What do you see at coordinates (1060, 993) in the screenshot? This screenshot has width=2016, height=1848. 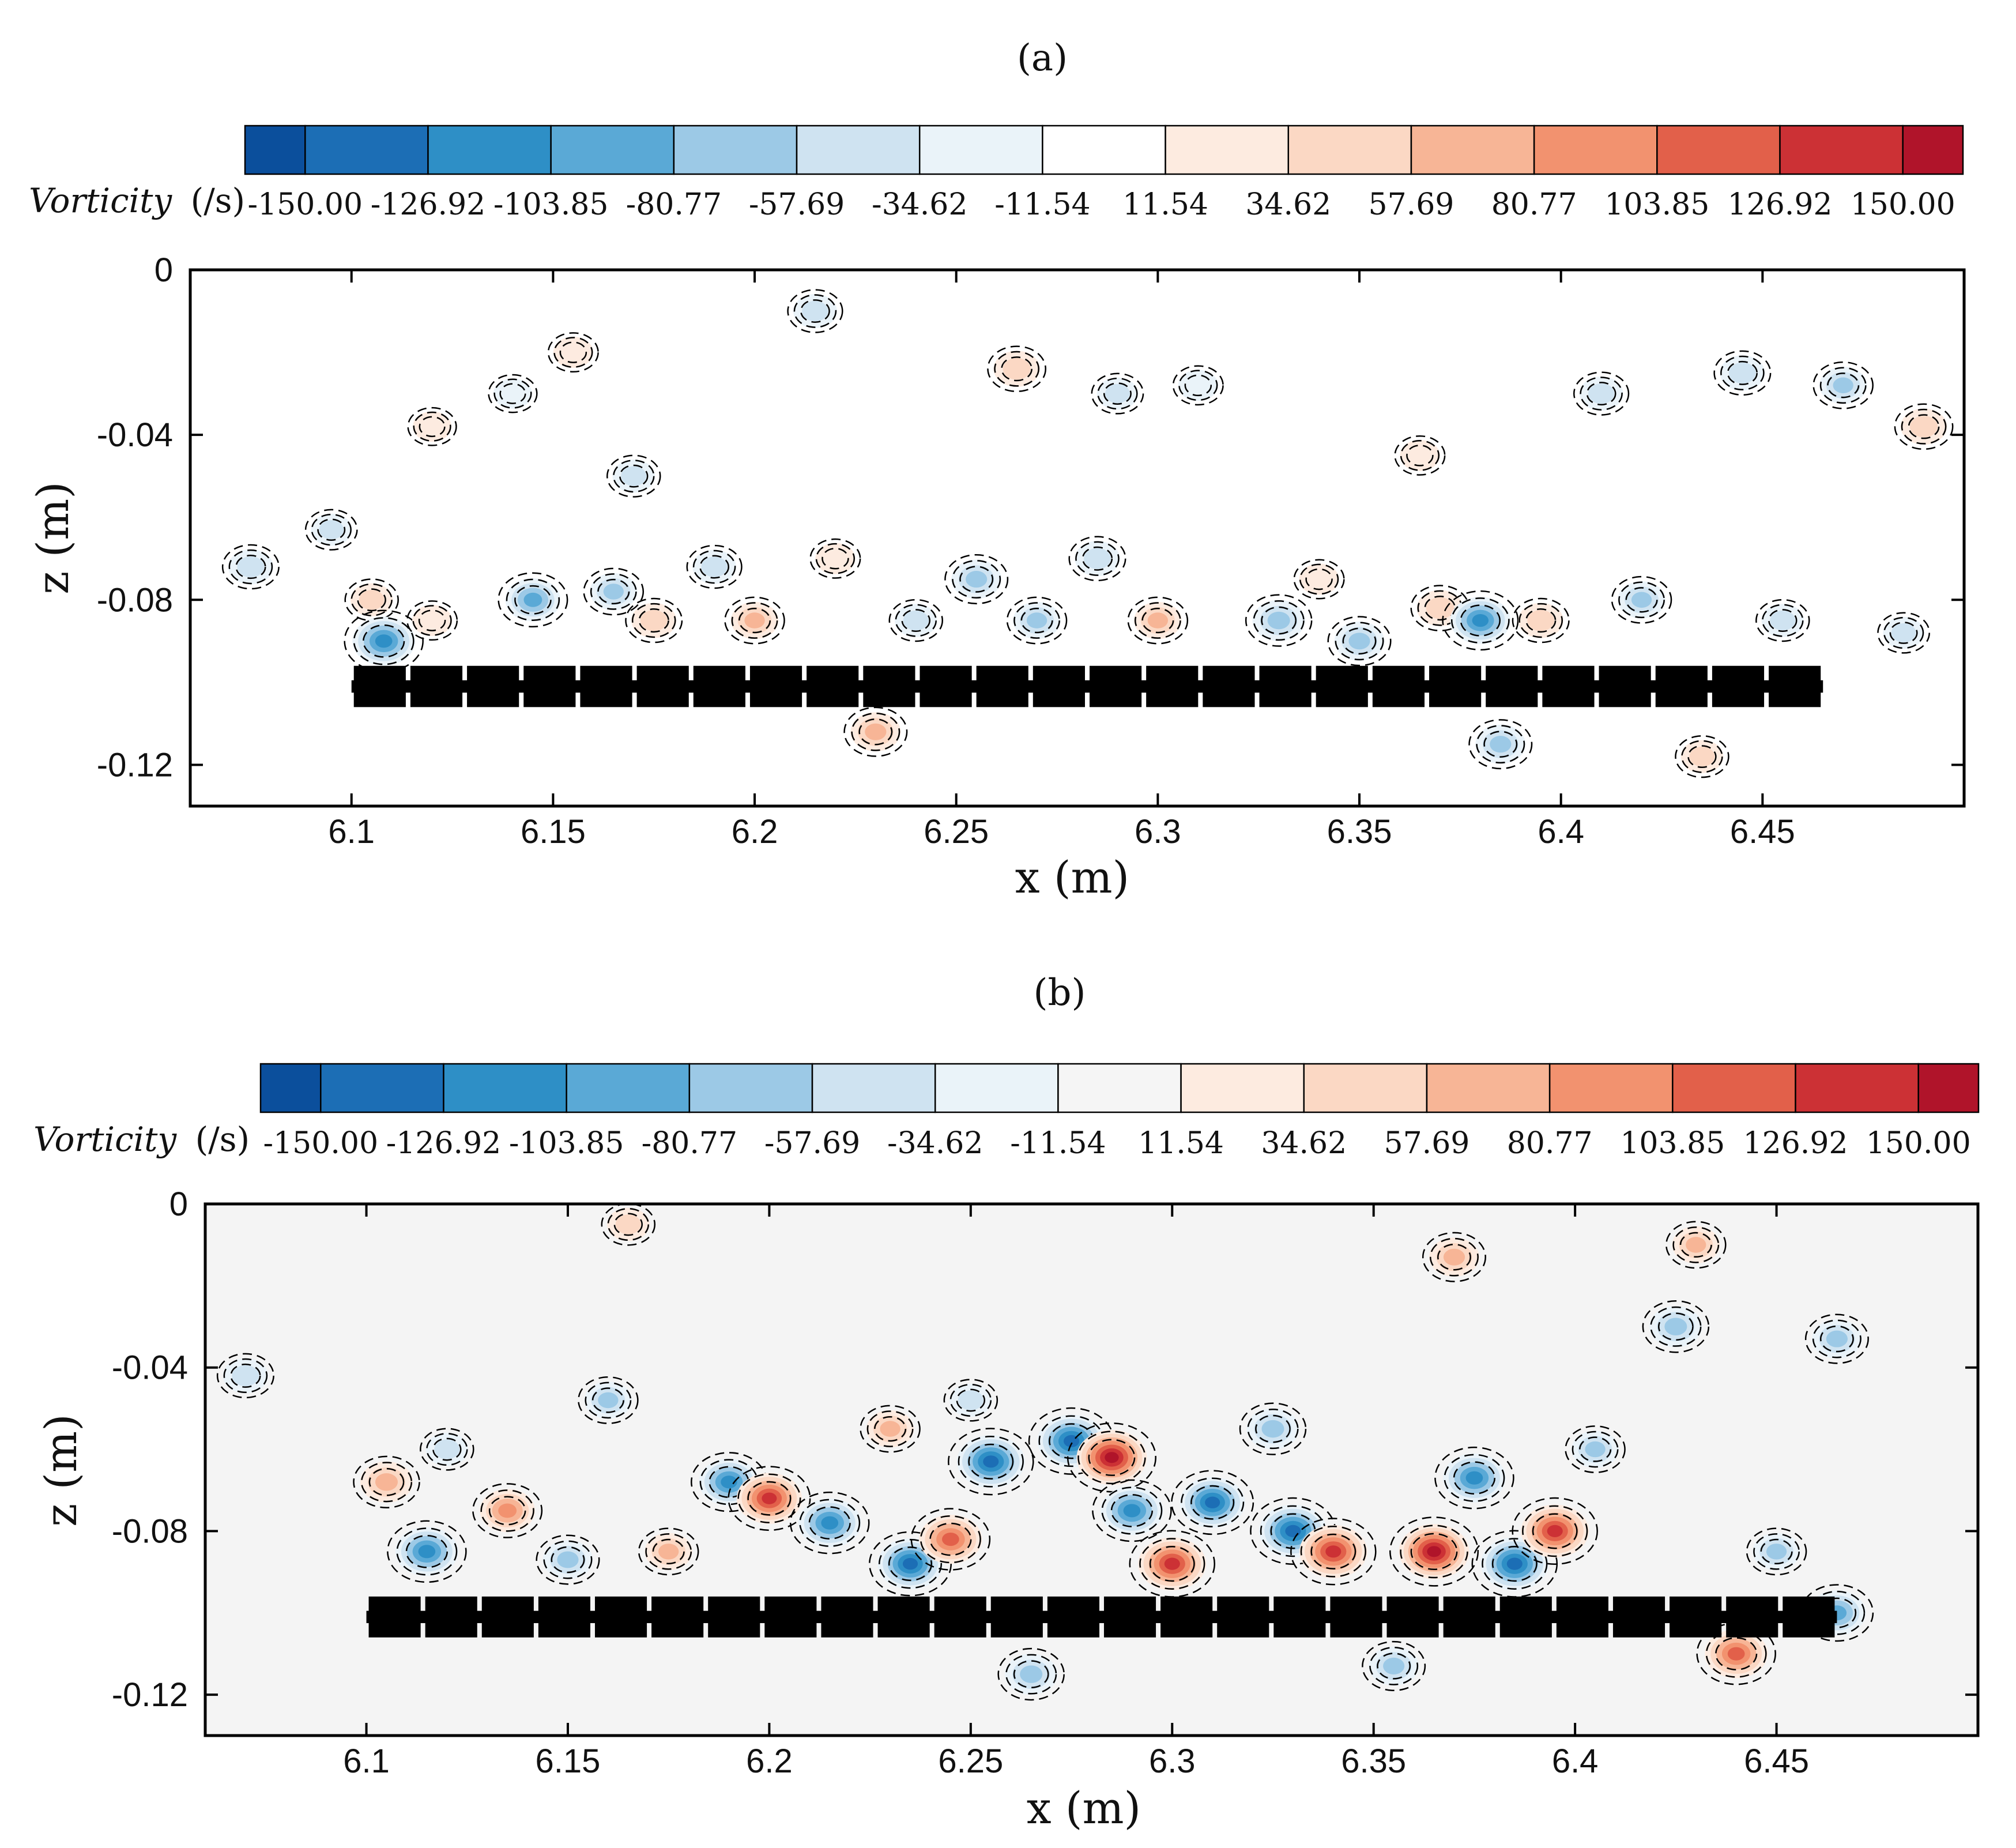 I see `panel-b-label: (b)` at bounding box center [1060, 993].